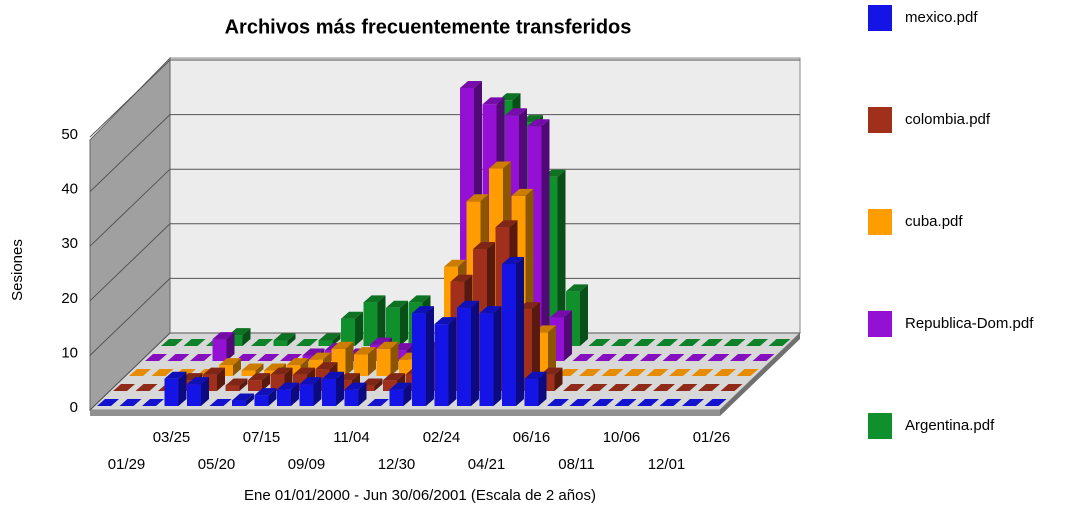 The height and width of the screenshot is (508, 1080). I want to click on x-tick-label: 09/09, so click(307, 464).